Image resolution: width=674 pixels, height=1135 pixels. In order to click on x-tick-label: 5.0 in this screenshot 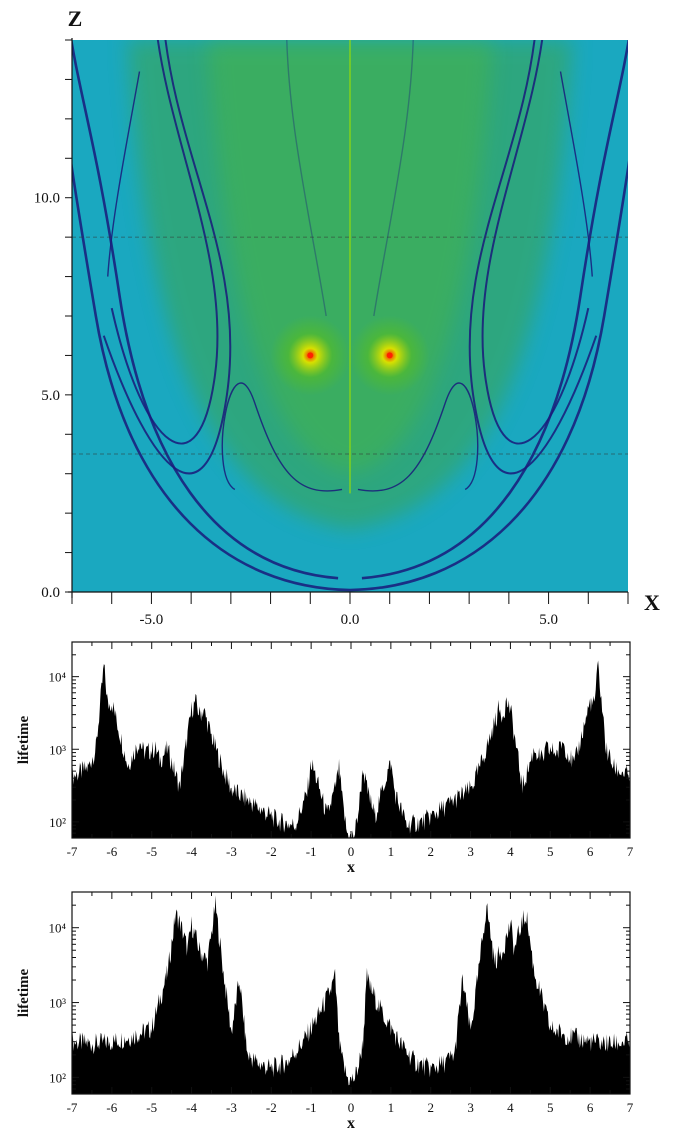, I will do `click(548, 620)`.